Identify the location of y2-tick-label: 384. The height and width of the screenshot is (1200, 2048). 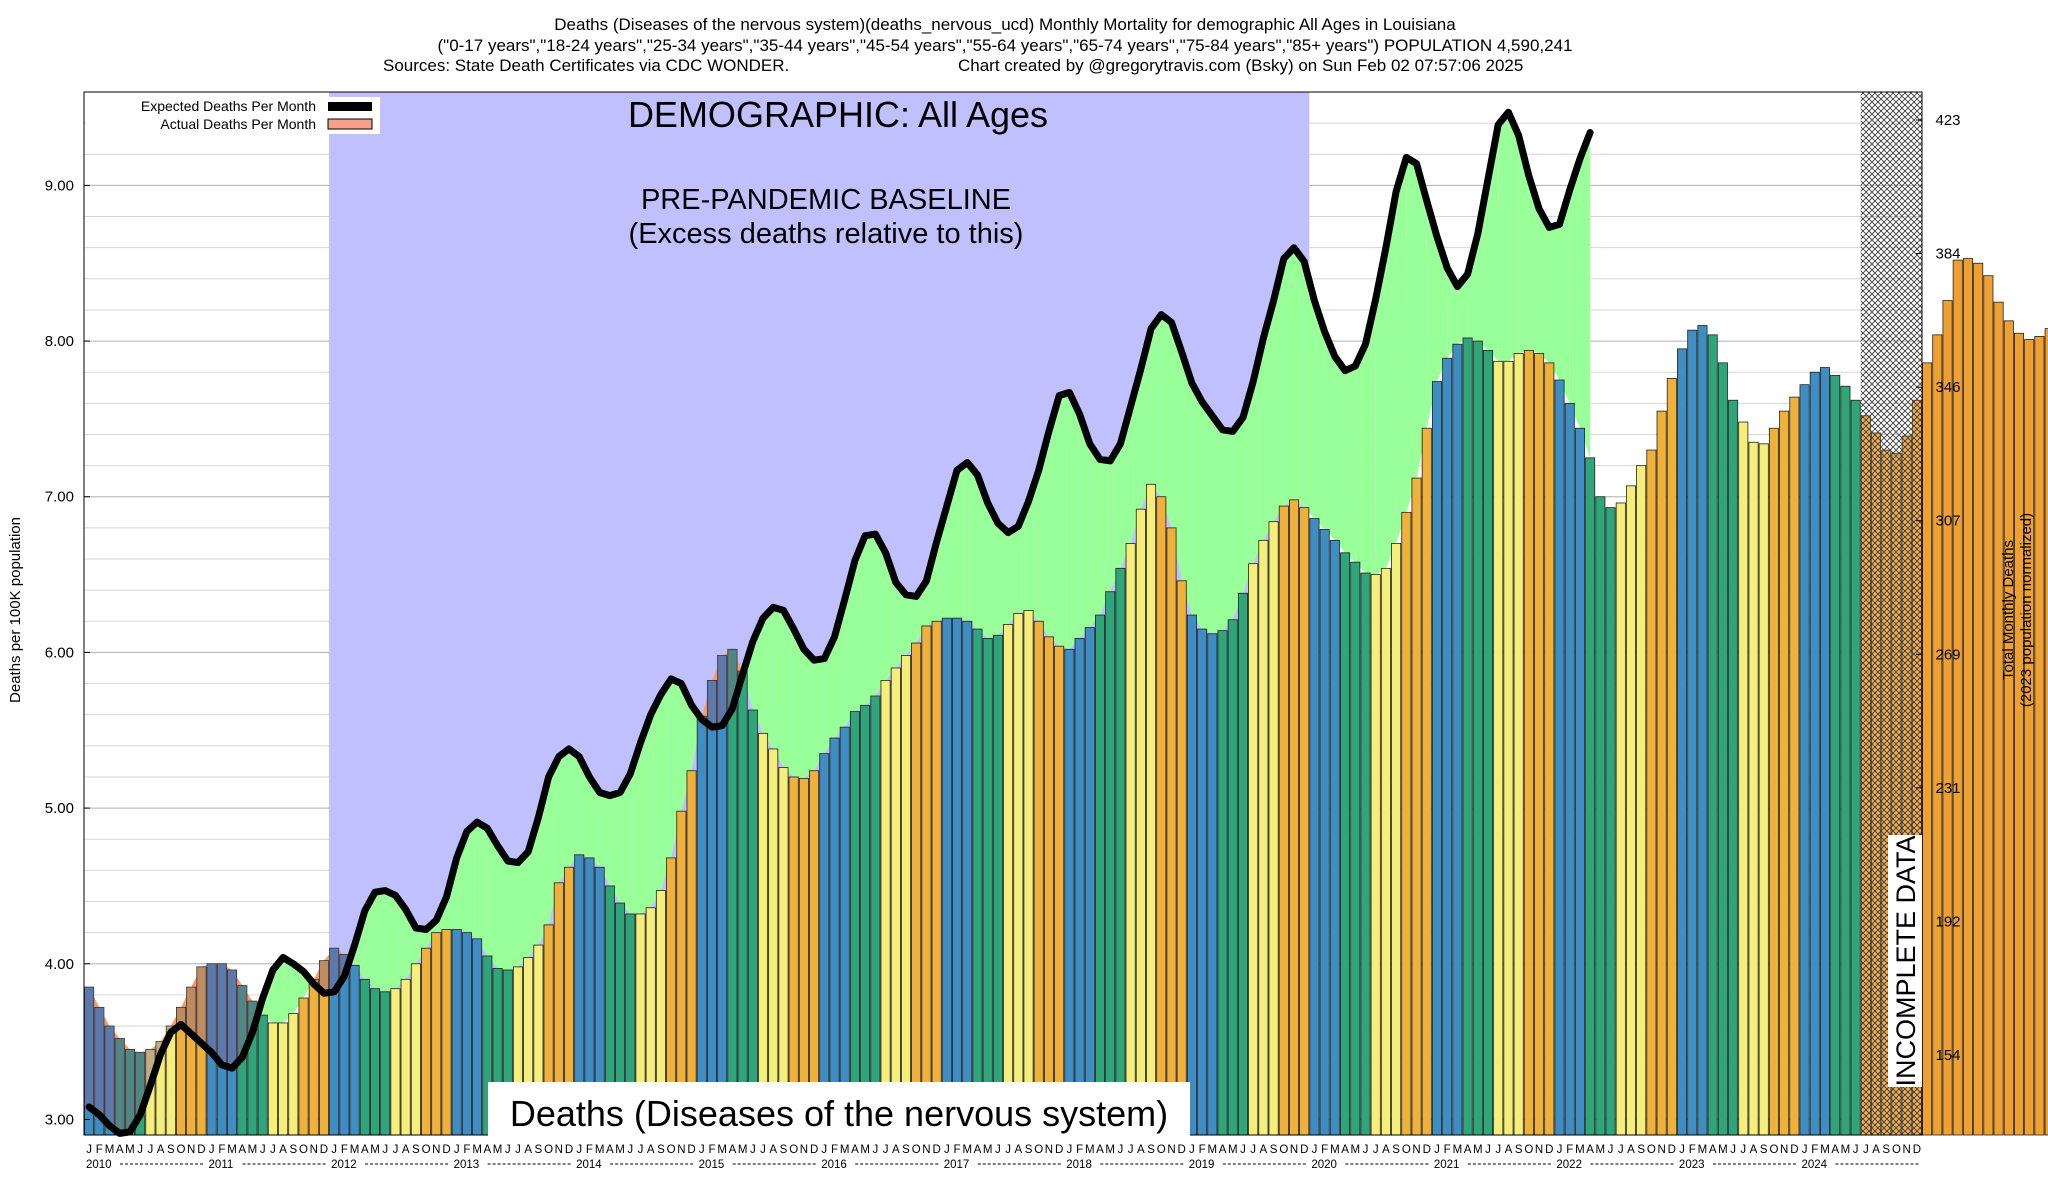
(1947, 254).